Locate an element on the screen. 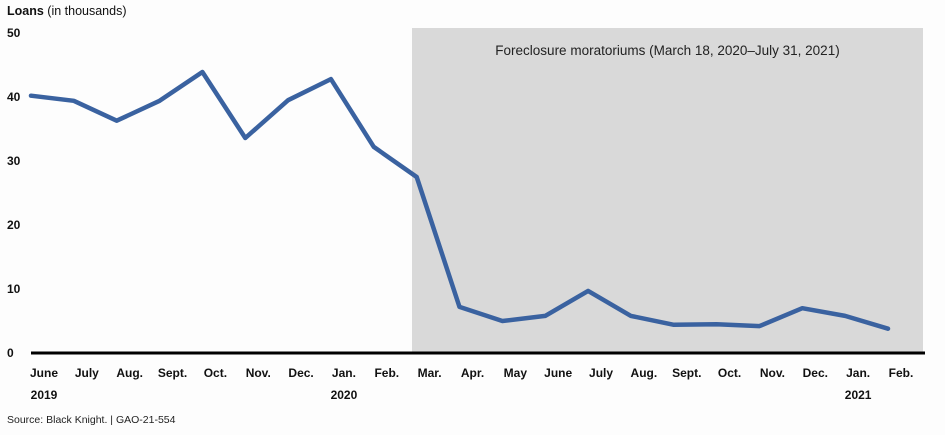 The height and width of the screenshot is (435, 945). x-year-label: 2020 is located at coordinates (344, 395).